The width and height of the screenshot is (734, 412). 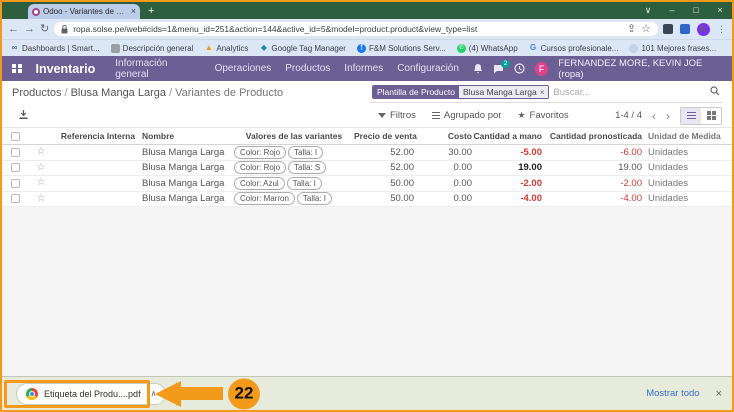 What do you see at coordinates (45, 28) in the screenshot?
I see `refresh-icon: ↻` at bounding box center [45, 28].